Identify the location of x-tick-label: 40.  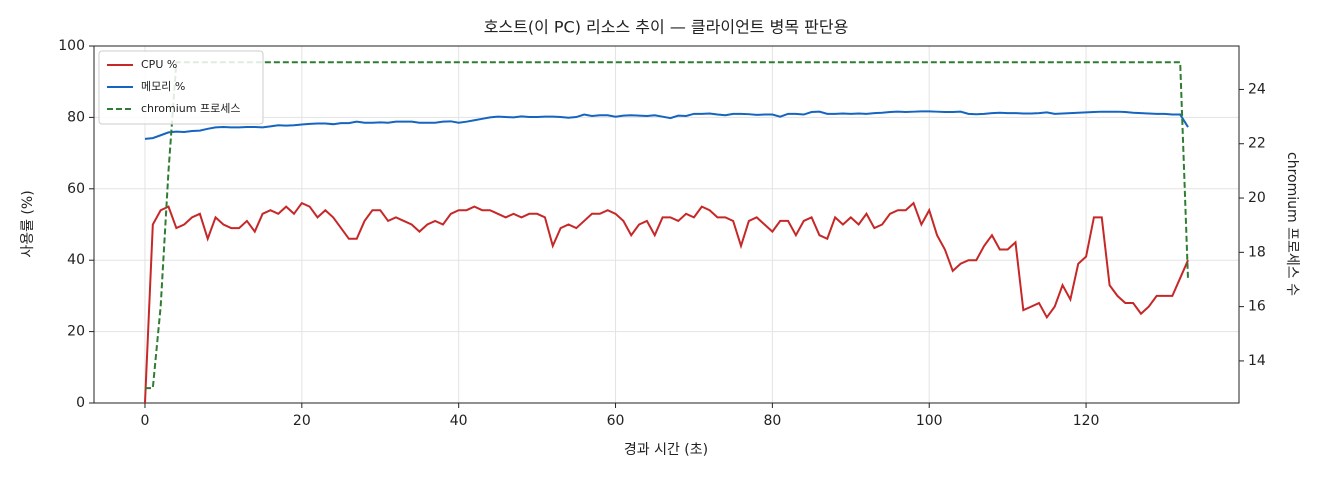
(459, 421).